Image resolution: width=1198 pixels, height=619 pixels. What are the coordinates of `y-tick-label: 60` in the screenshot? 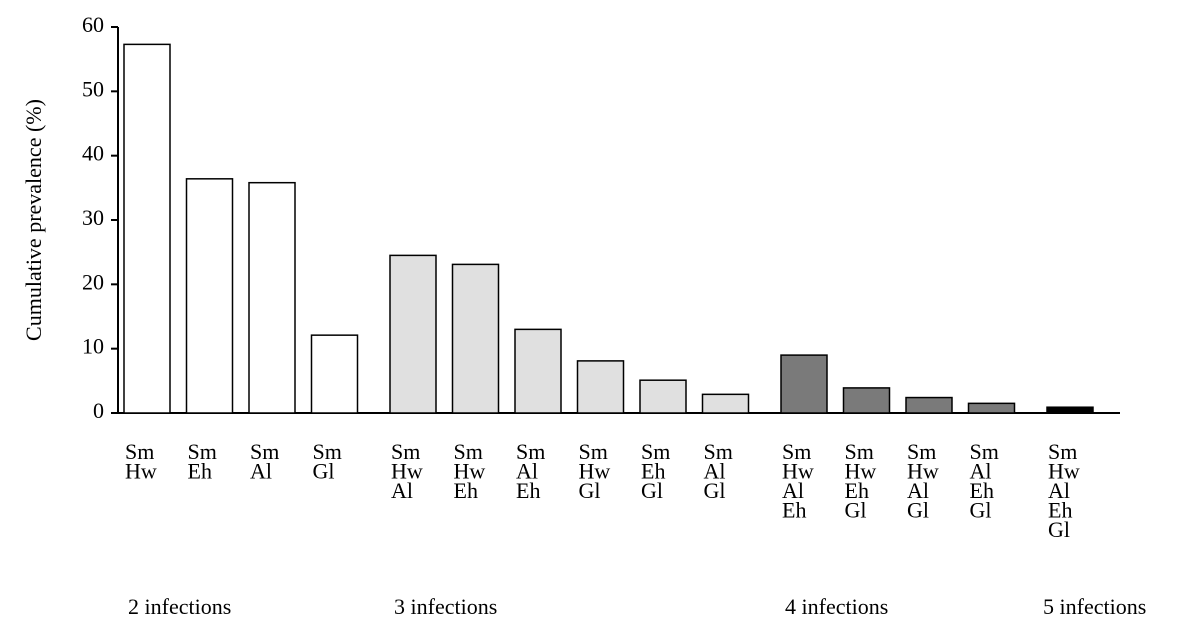 It's located at (93, 24).